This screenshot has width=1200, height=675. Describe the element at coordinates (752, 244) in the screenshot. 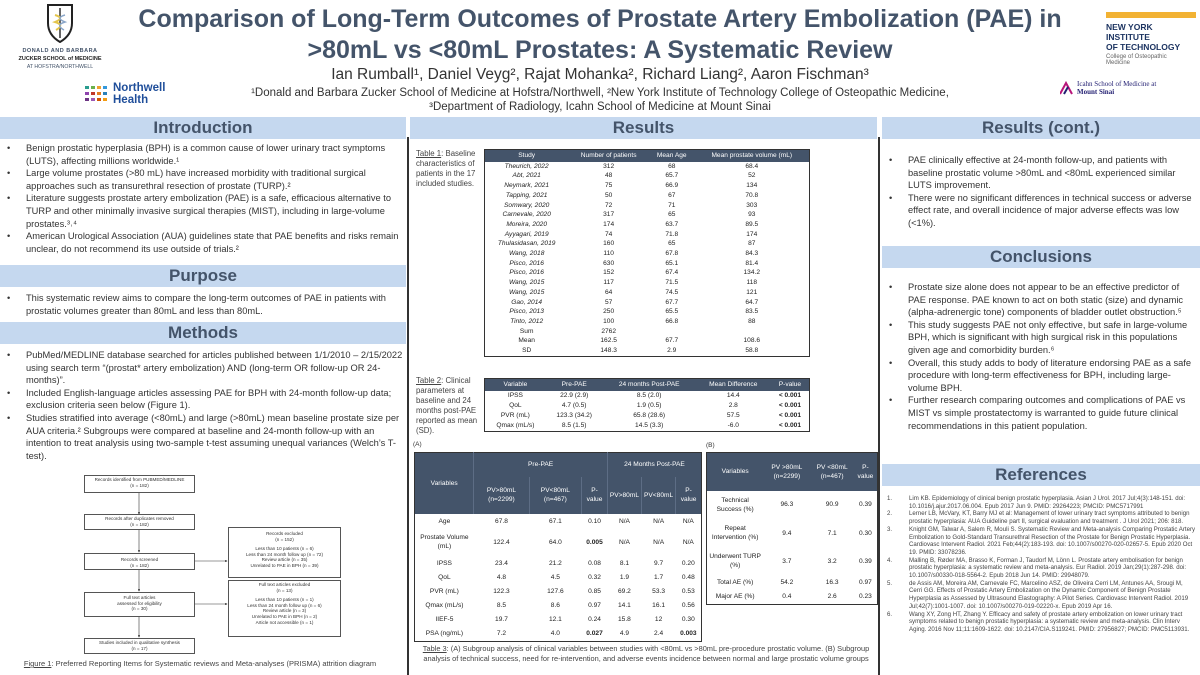

I see `table-cell: 87` at that location.